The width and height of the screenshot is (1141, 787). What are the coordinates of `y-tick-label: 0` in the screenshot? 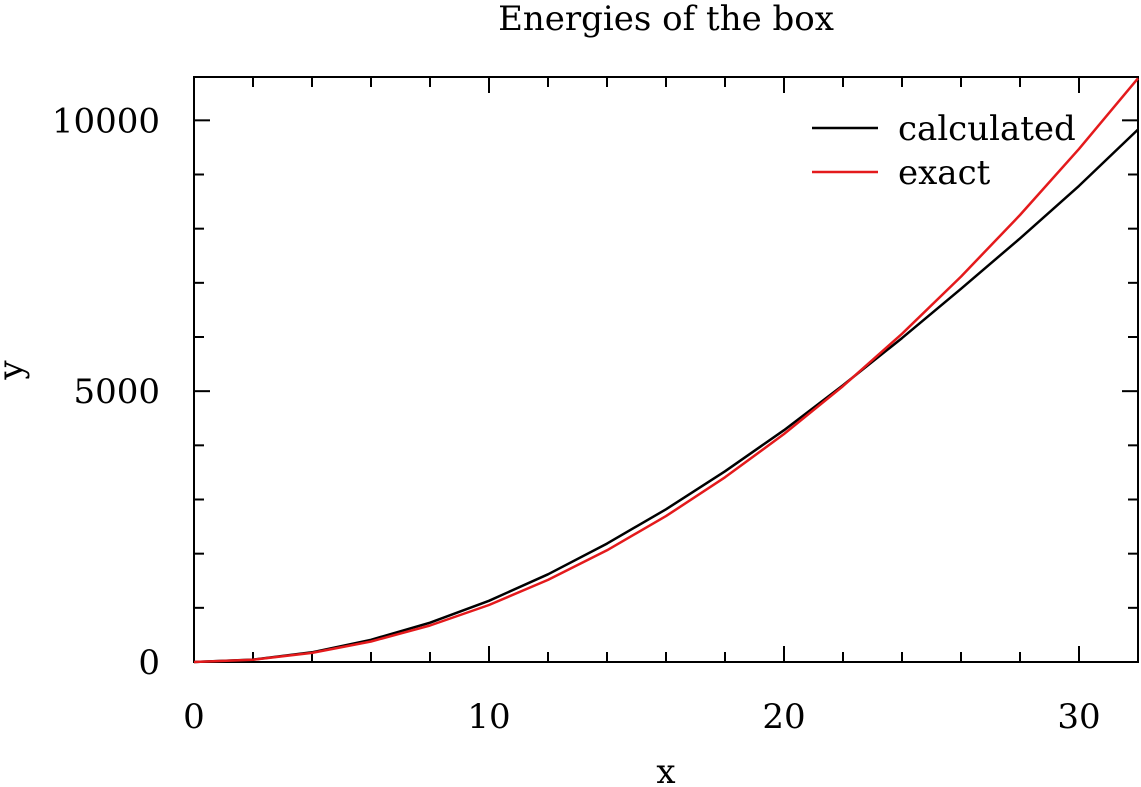 It's located at (149, 663).